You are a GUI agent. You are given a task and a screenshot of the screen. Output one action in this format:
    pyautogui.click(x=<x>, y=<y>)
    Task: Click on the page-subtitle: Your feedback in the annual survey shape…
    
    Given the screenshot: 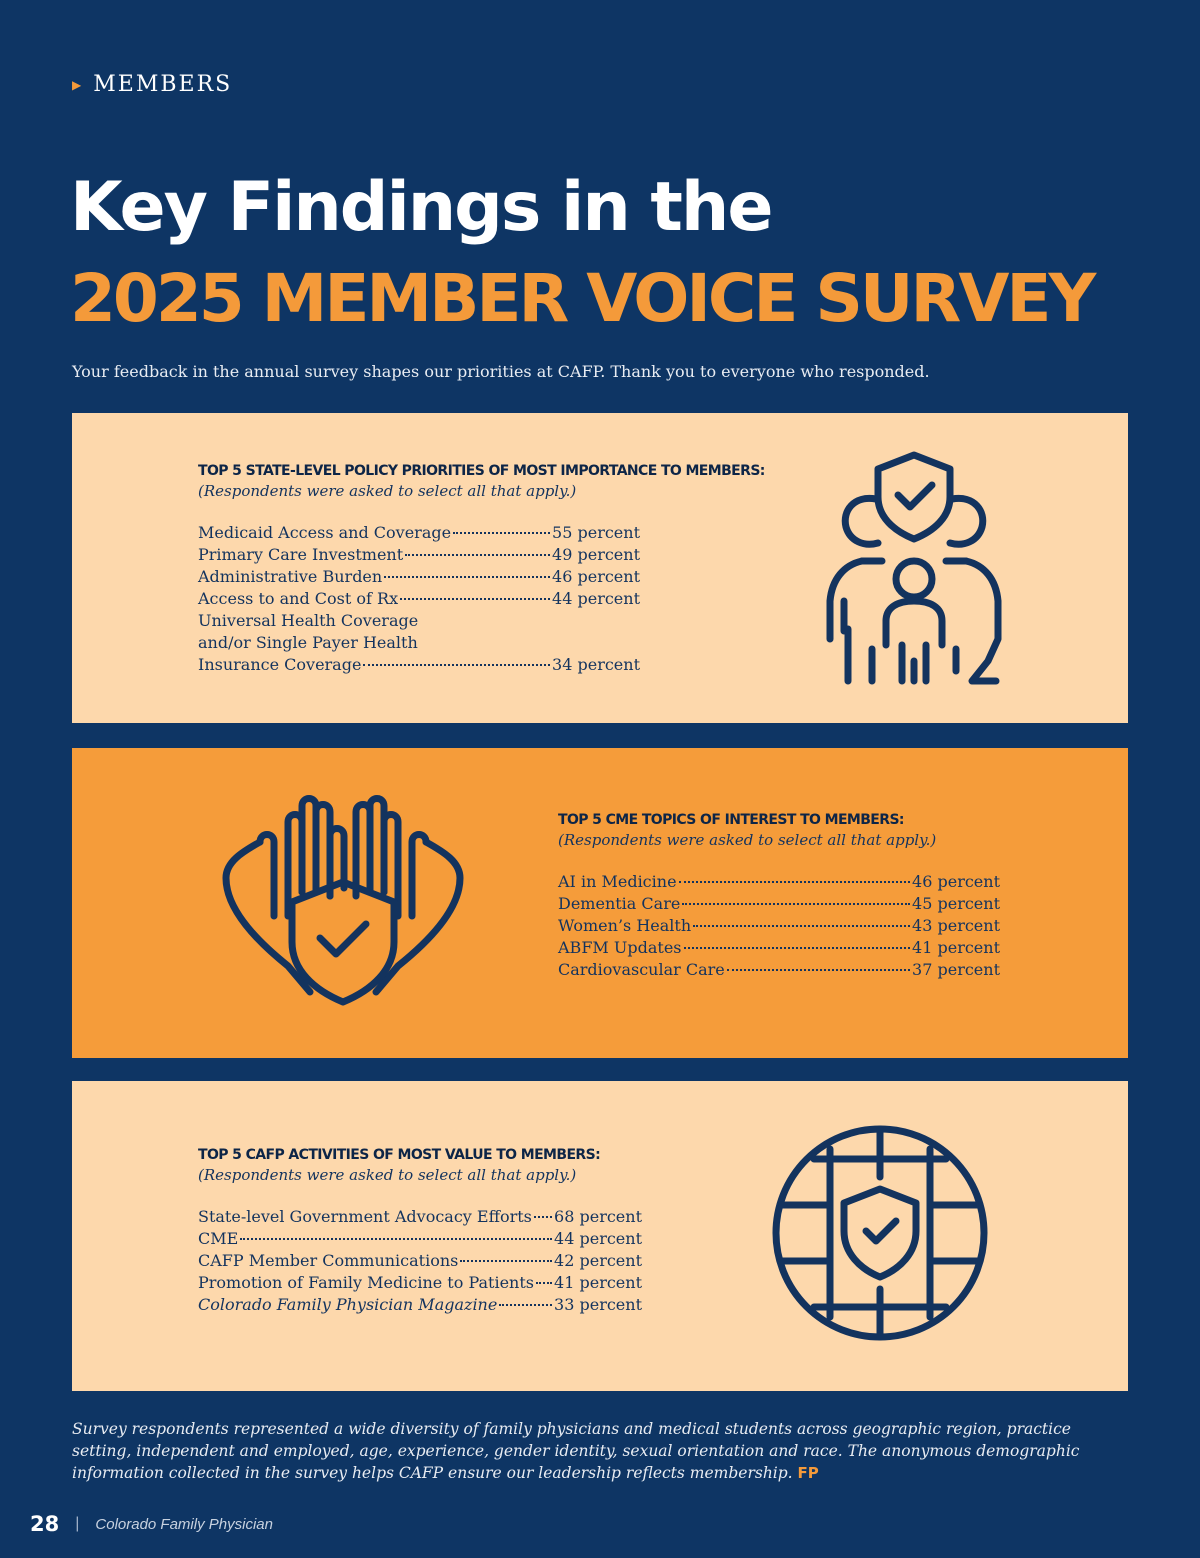 What is the action you would take?
    pyautogui.click(x=501, y=371)
    